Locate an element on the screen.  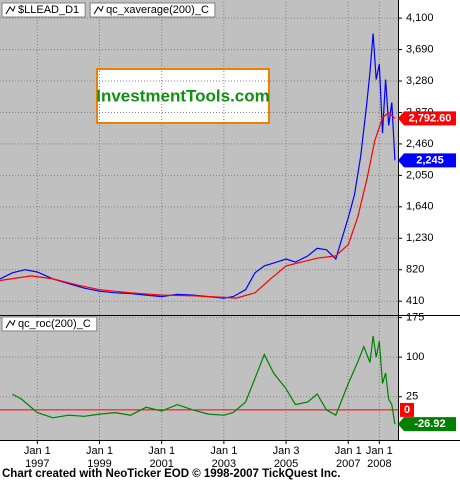
x-tick-year: 2008 is located at coordinates (379, 464).